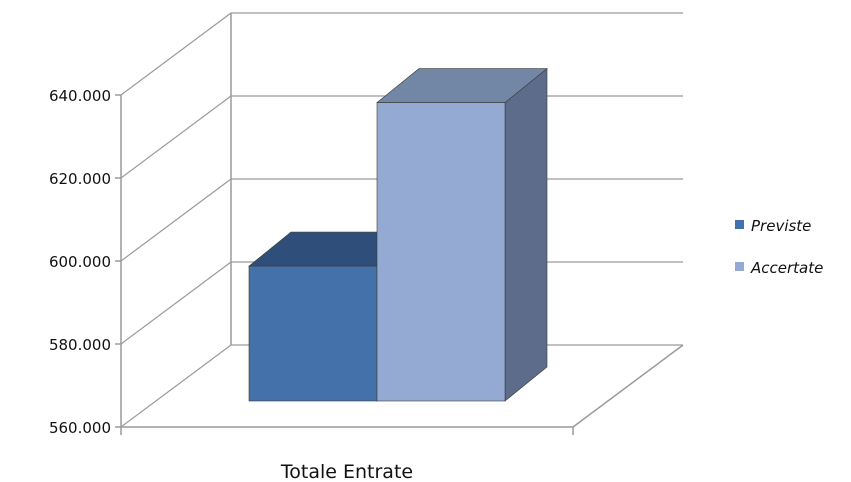  I want to click on y-axis-ticks: 560.000 580.000 600.000 620.000 640.000, so click(85, 262).